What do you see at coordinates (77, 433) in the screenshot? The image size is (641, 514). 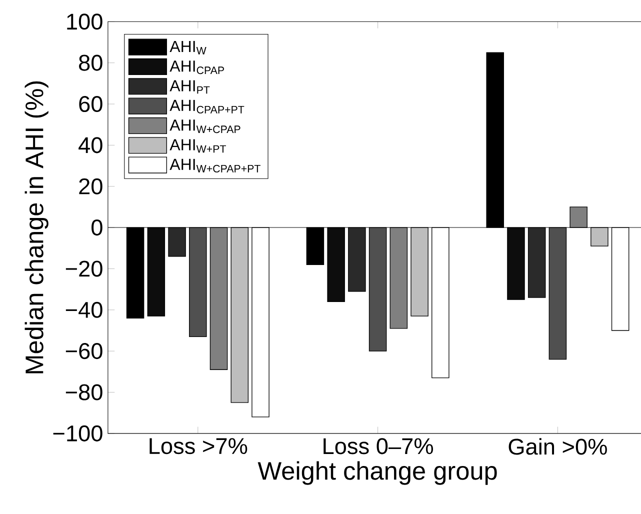 I see `y-tick-label: −100` at bounding box center [77, 433].